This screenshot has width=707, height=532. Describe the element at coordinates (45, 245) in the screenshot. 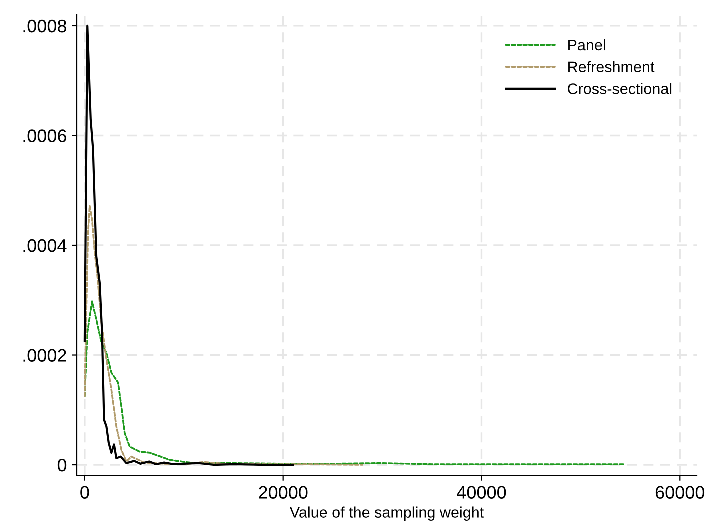

I see `y-tick-label: .0004` at that location.